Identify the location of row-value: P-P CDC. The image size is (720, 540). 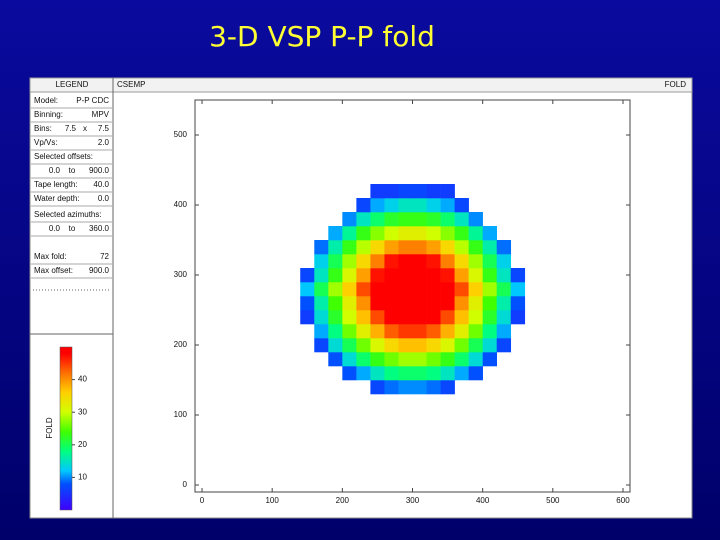
(92, 100).